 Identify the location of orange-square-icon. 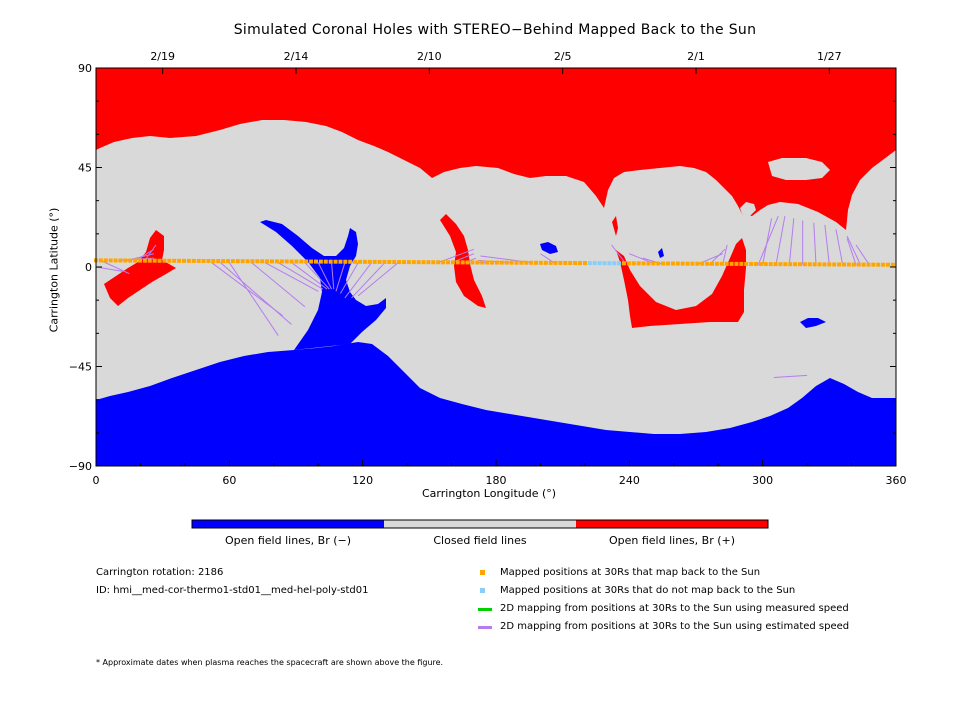
(482, 572).